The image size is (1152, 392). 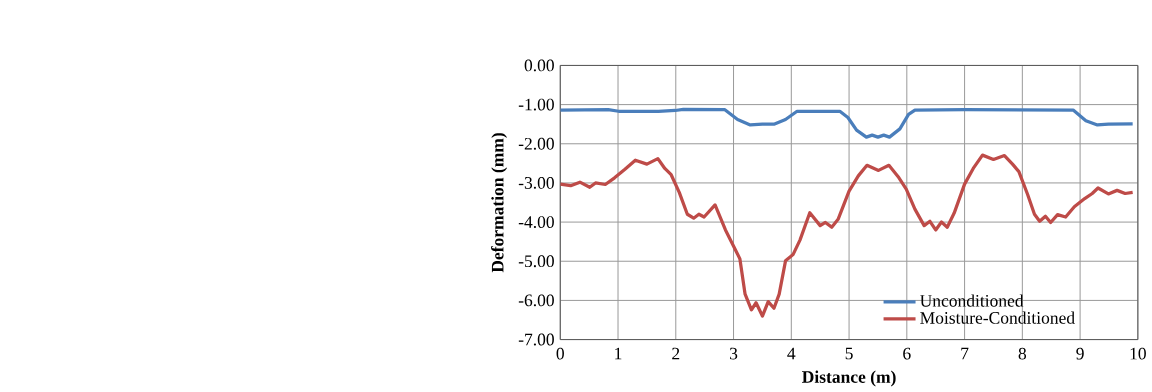 I want to click on legend-label: Moisture-Conditioned, so click(x=997, y=317).